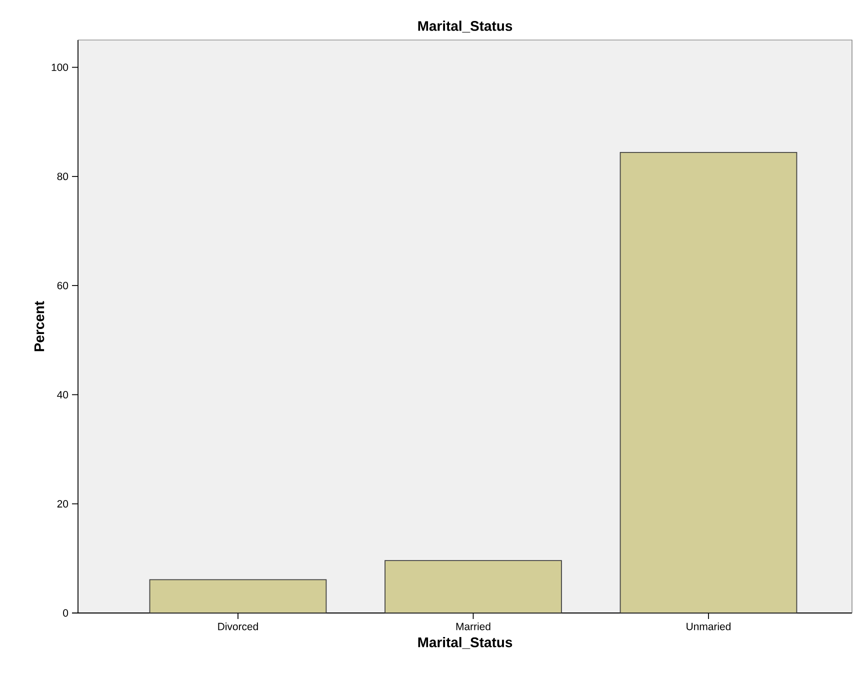 The width and height of the screenshot is (854, 682). Describe the element at coordinates (39, 326) in the screenshot. I see `y-axis-title: Percent` at that location.